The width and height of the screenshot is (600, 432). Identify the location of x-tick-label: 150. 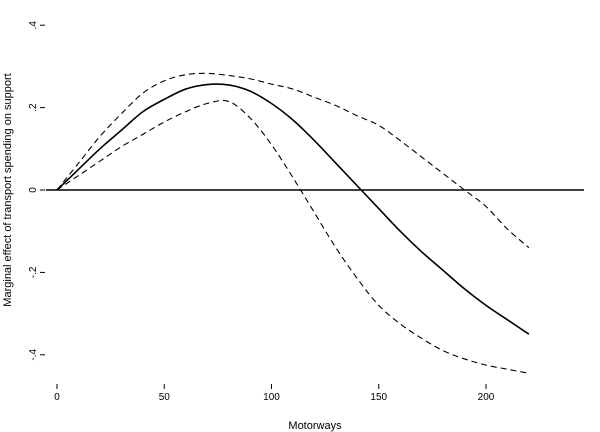
(378, 397).